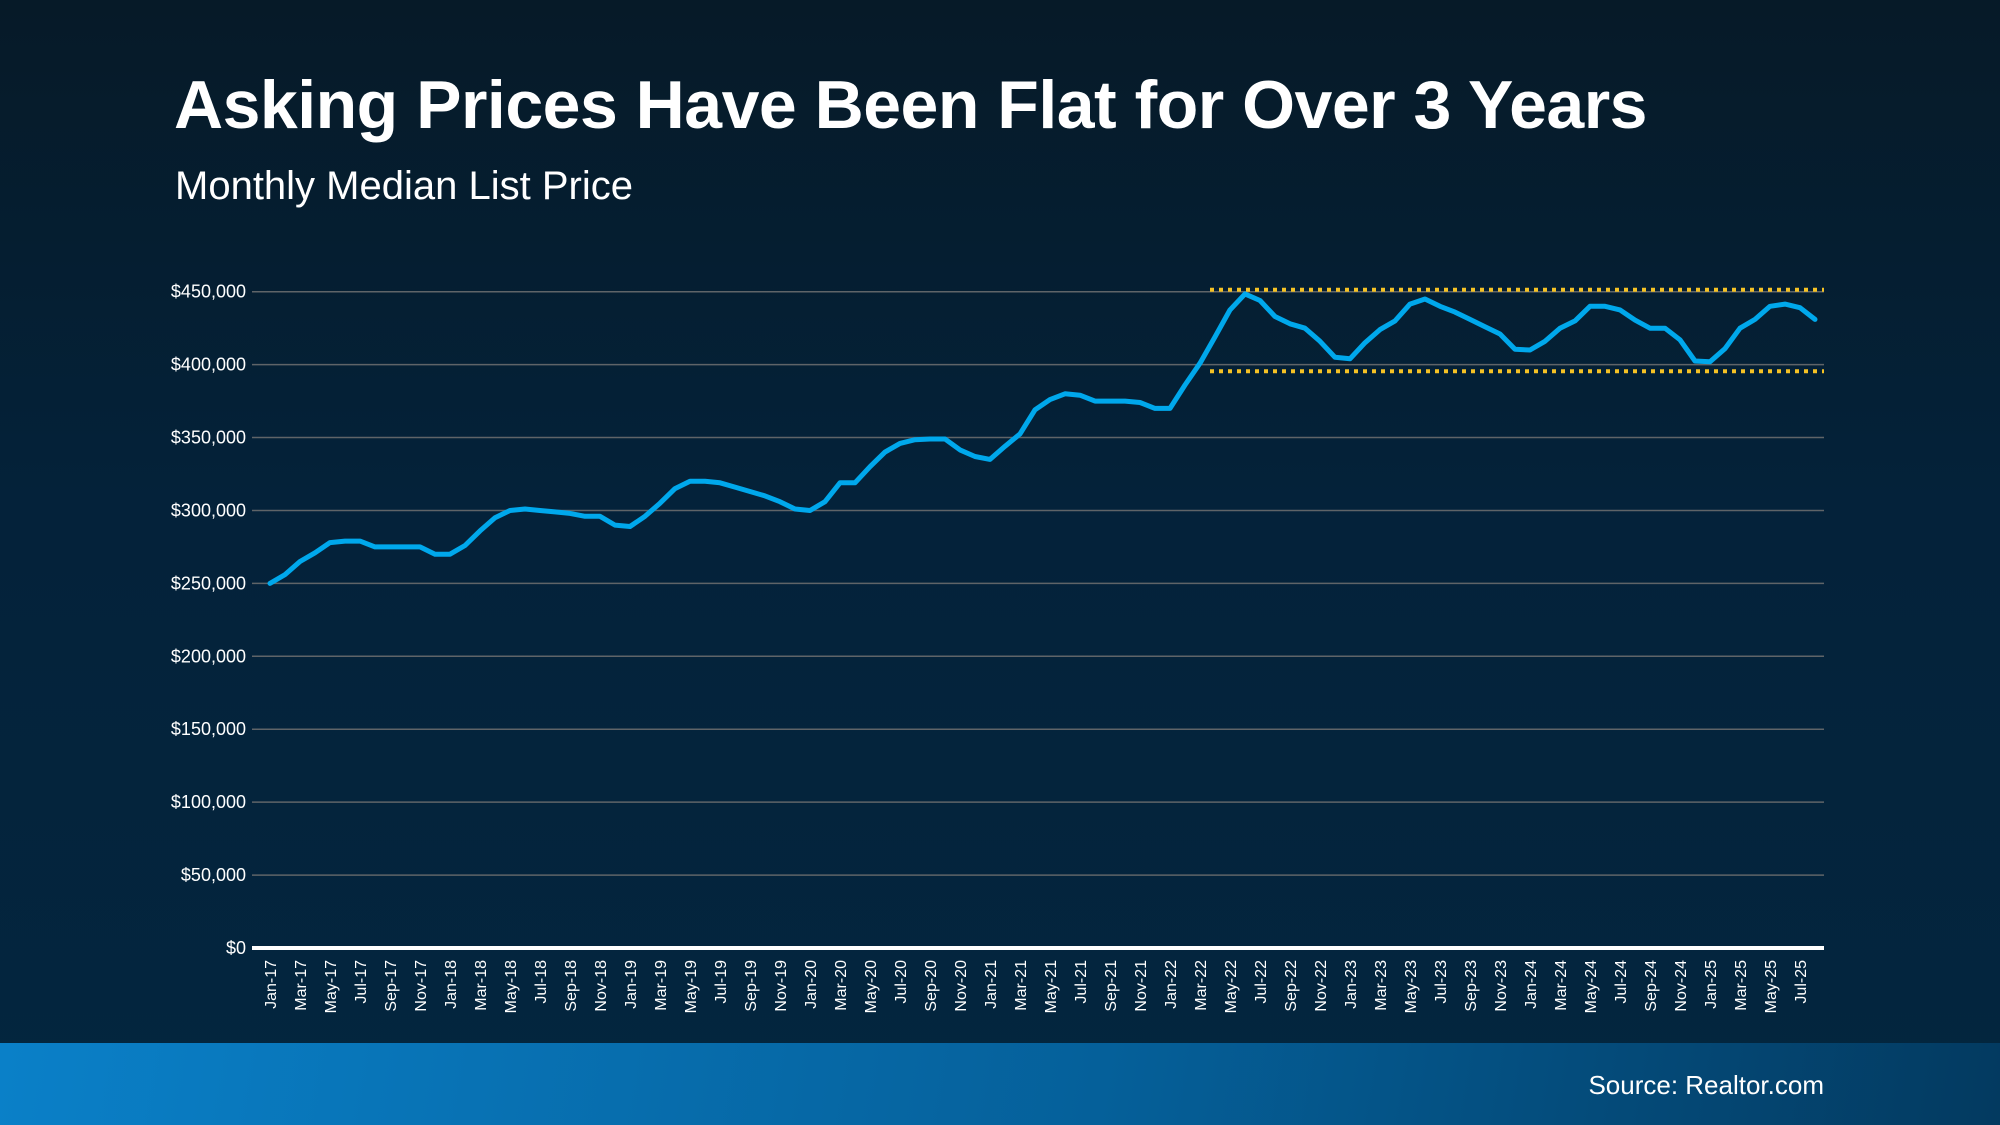 Image resolution: width=2000 pixels, height=1125 pixels. I want to click on x-tick-label: Sep-17, so click(391, 986).